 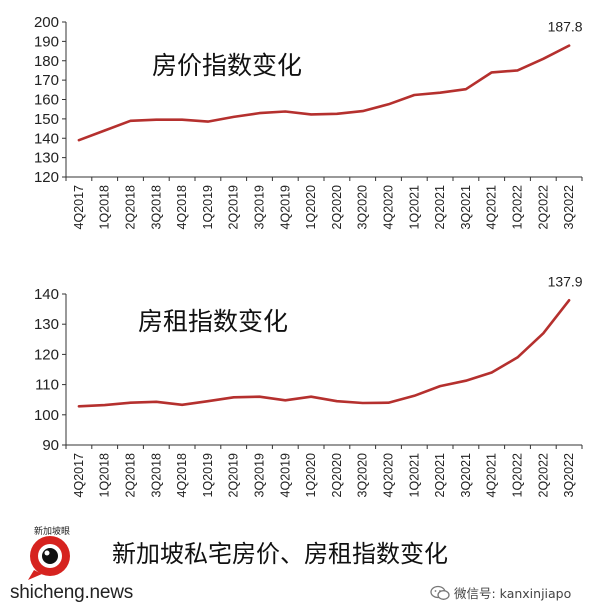 What do you see at coordinates (280, 554) in the screenshot?
I see `figure-caption: 新加坡私宅房价、房租指数变化` at bounding box center [280, 554].